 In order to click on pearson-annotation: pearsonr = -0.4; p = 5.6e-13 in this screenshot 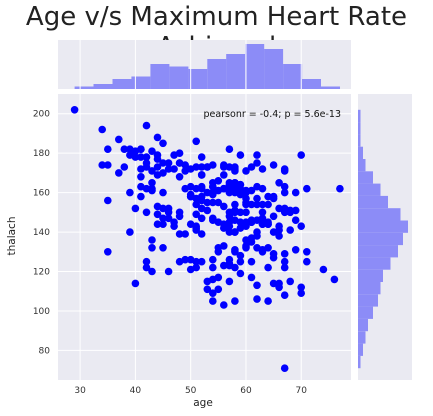, I will do `click(272, 114)`.